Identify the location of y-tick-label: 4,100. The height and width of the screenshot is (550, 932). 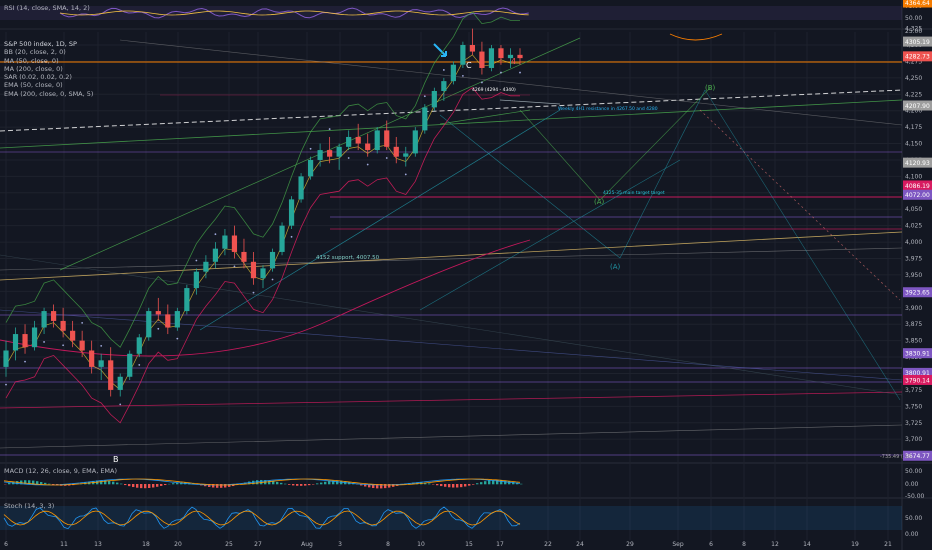
(913, 176).